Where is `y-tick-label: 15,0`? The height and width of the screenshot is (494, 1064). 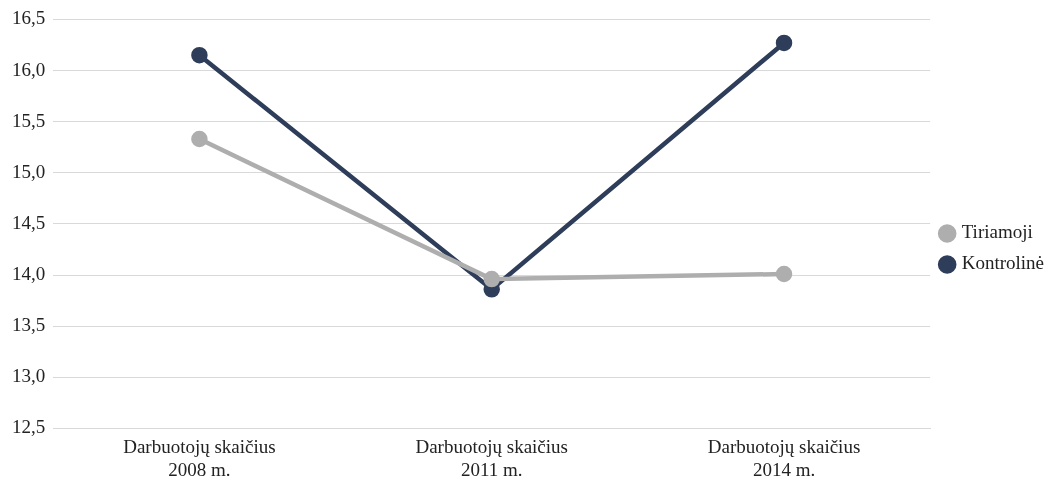 y-tick-label: 15,0 is located at coordinates (29, 171).